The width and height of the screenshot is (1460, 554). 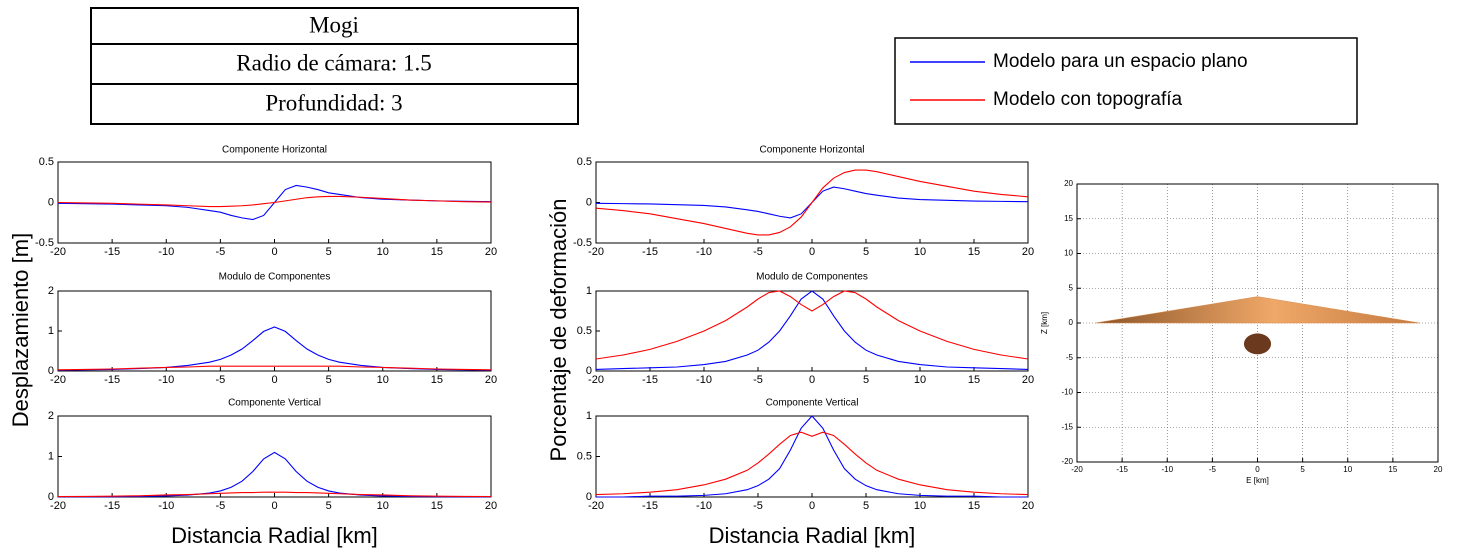 I want to click on y-tick-label: 20, so click(x=1068, y=183).